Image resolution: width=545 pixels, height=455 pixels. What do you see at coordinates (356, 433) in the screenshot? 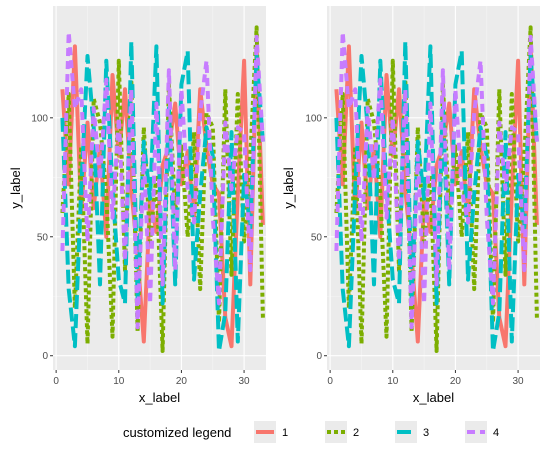
I see `legend-item-label: 2` at bounding box center [356, 433].